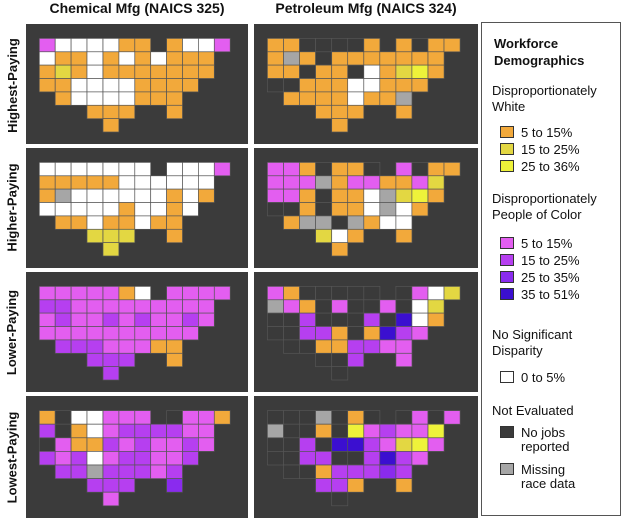  What do you see at coordinates (547, 243) in the screenshot?
I see `legend-item-label: 5 to 15%` at bounding box center [547, 243].